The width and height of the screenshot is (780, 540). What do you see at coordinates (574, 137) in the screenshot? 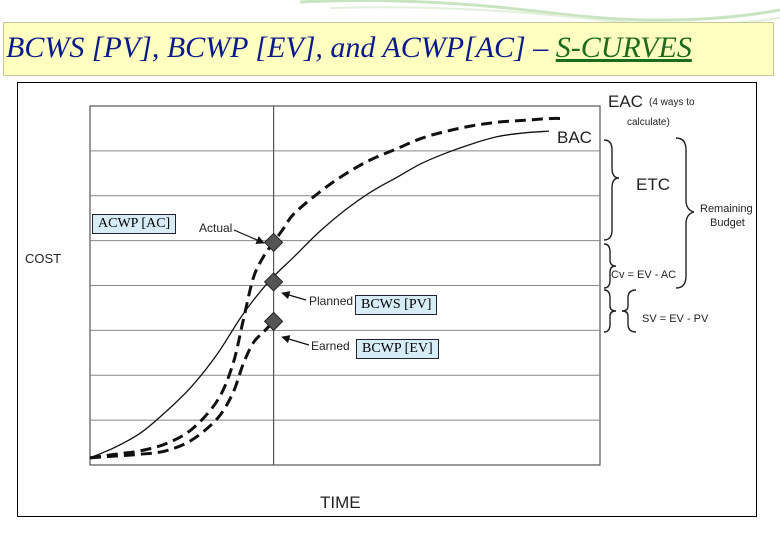
I see `bac-label: BAC` at bounding box center [574, 137].